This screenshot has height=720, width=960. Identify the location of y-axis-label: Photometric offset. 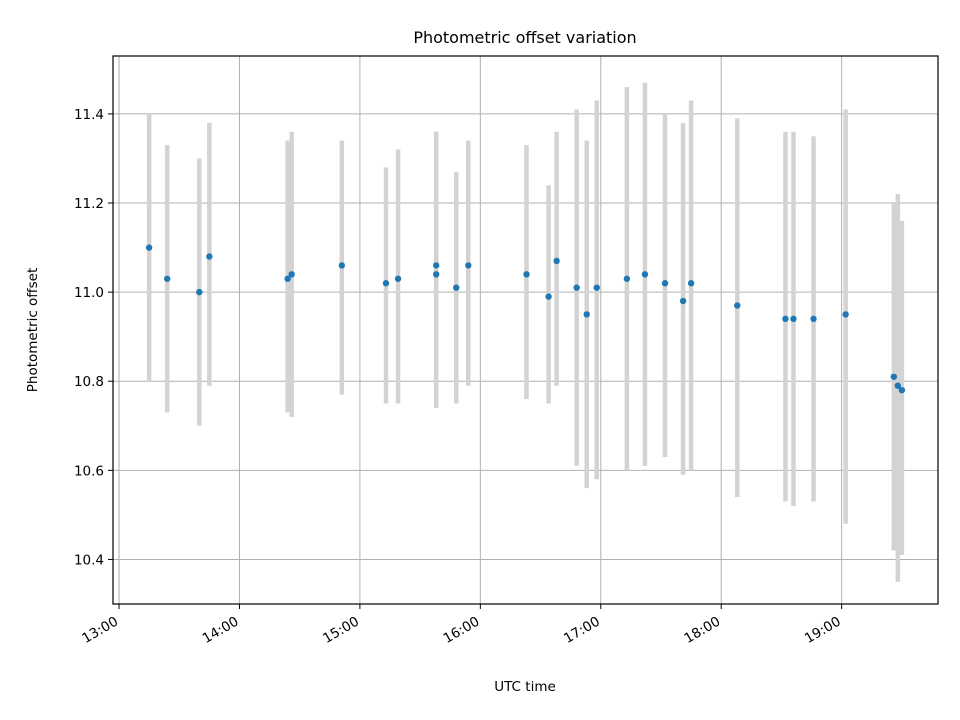
(33, 330).